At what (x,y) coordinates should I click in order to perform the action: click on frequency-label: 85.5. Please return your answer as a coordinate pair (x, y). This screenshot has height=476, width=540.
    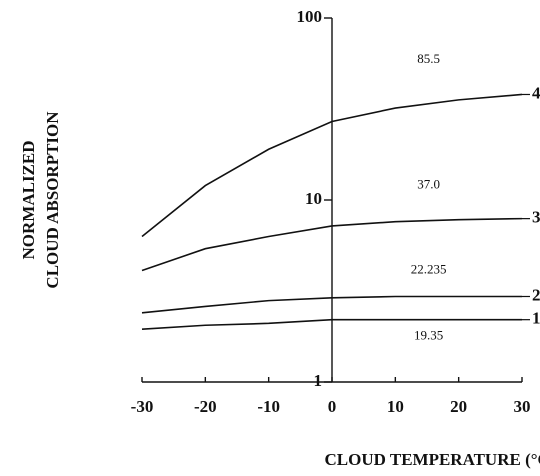
    Looking at the image, I should click on (428, 58).